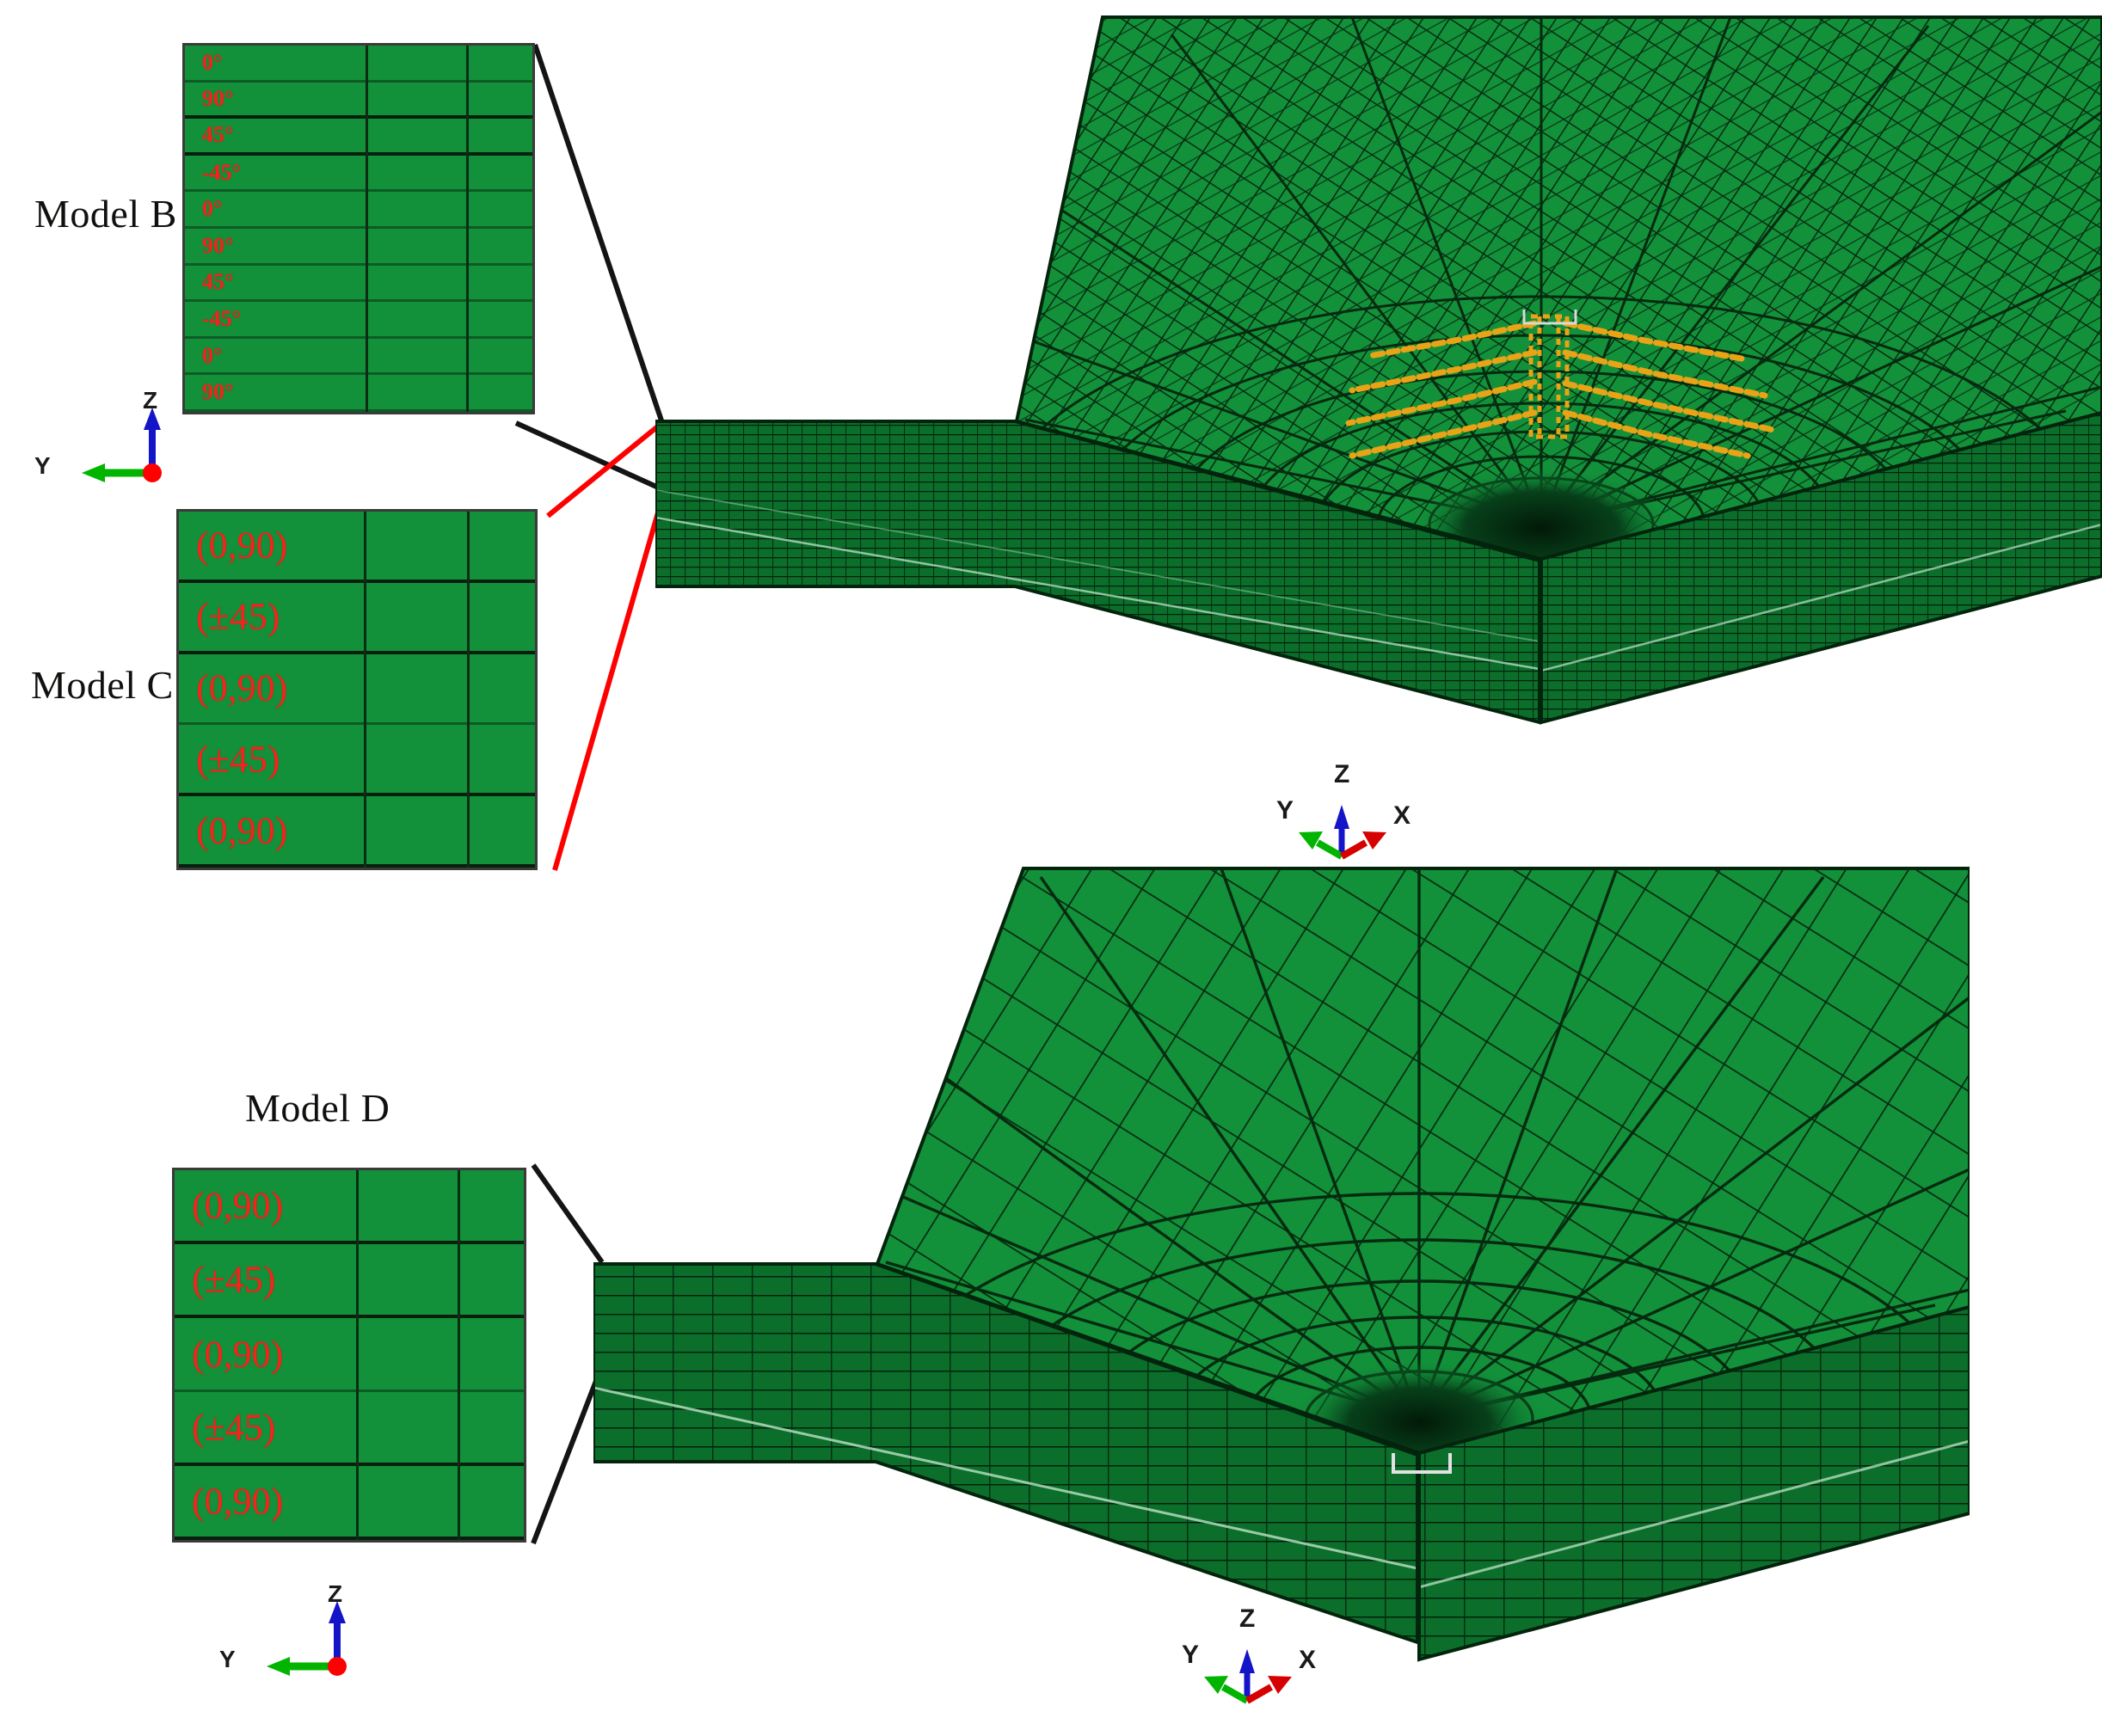 The width and height of the screenshot is (2102, 1736). What do you see at coordinates (599, 234) in the screenshot?
I see `leader-model-b-top` at bounding box center [599, 234].